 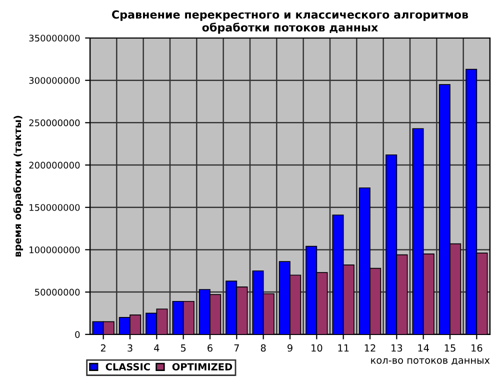 I want to click on x-tick-label: 9, so click(x=290, y=348).